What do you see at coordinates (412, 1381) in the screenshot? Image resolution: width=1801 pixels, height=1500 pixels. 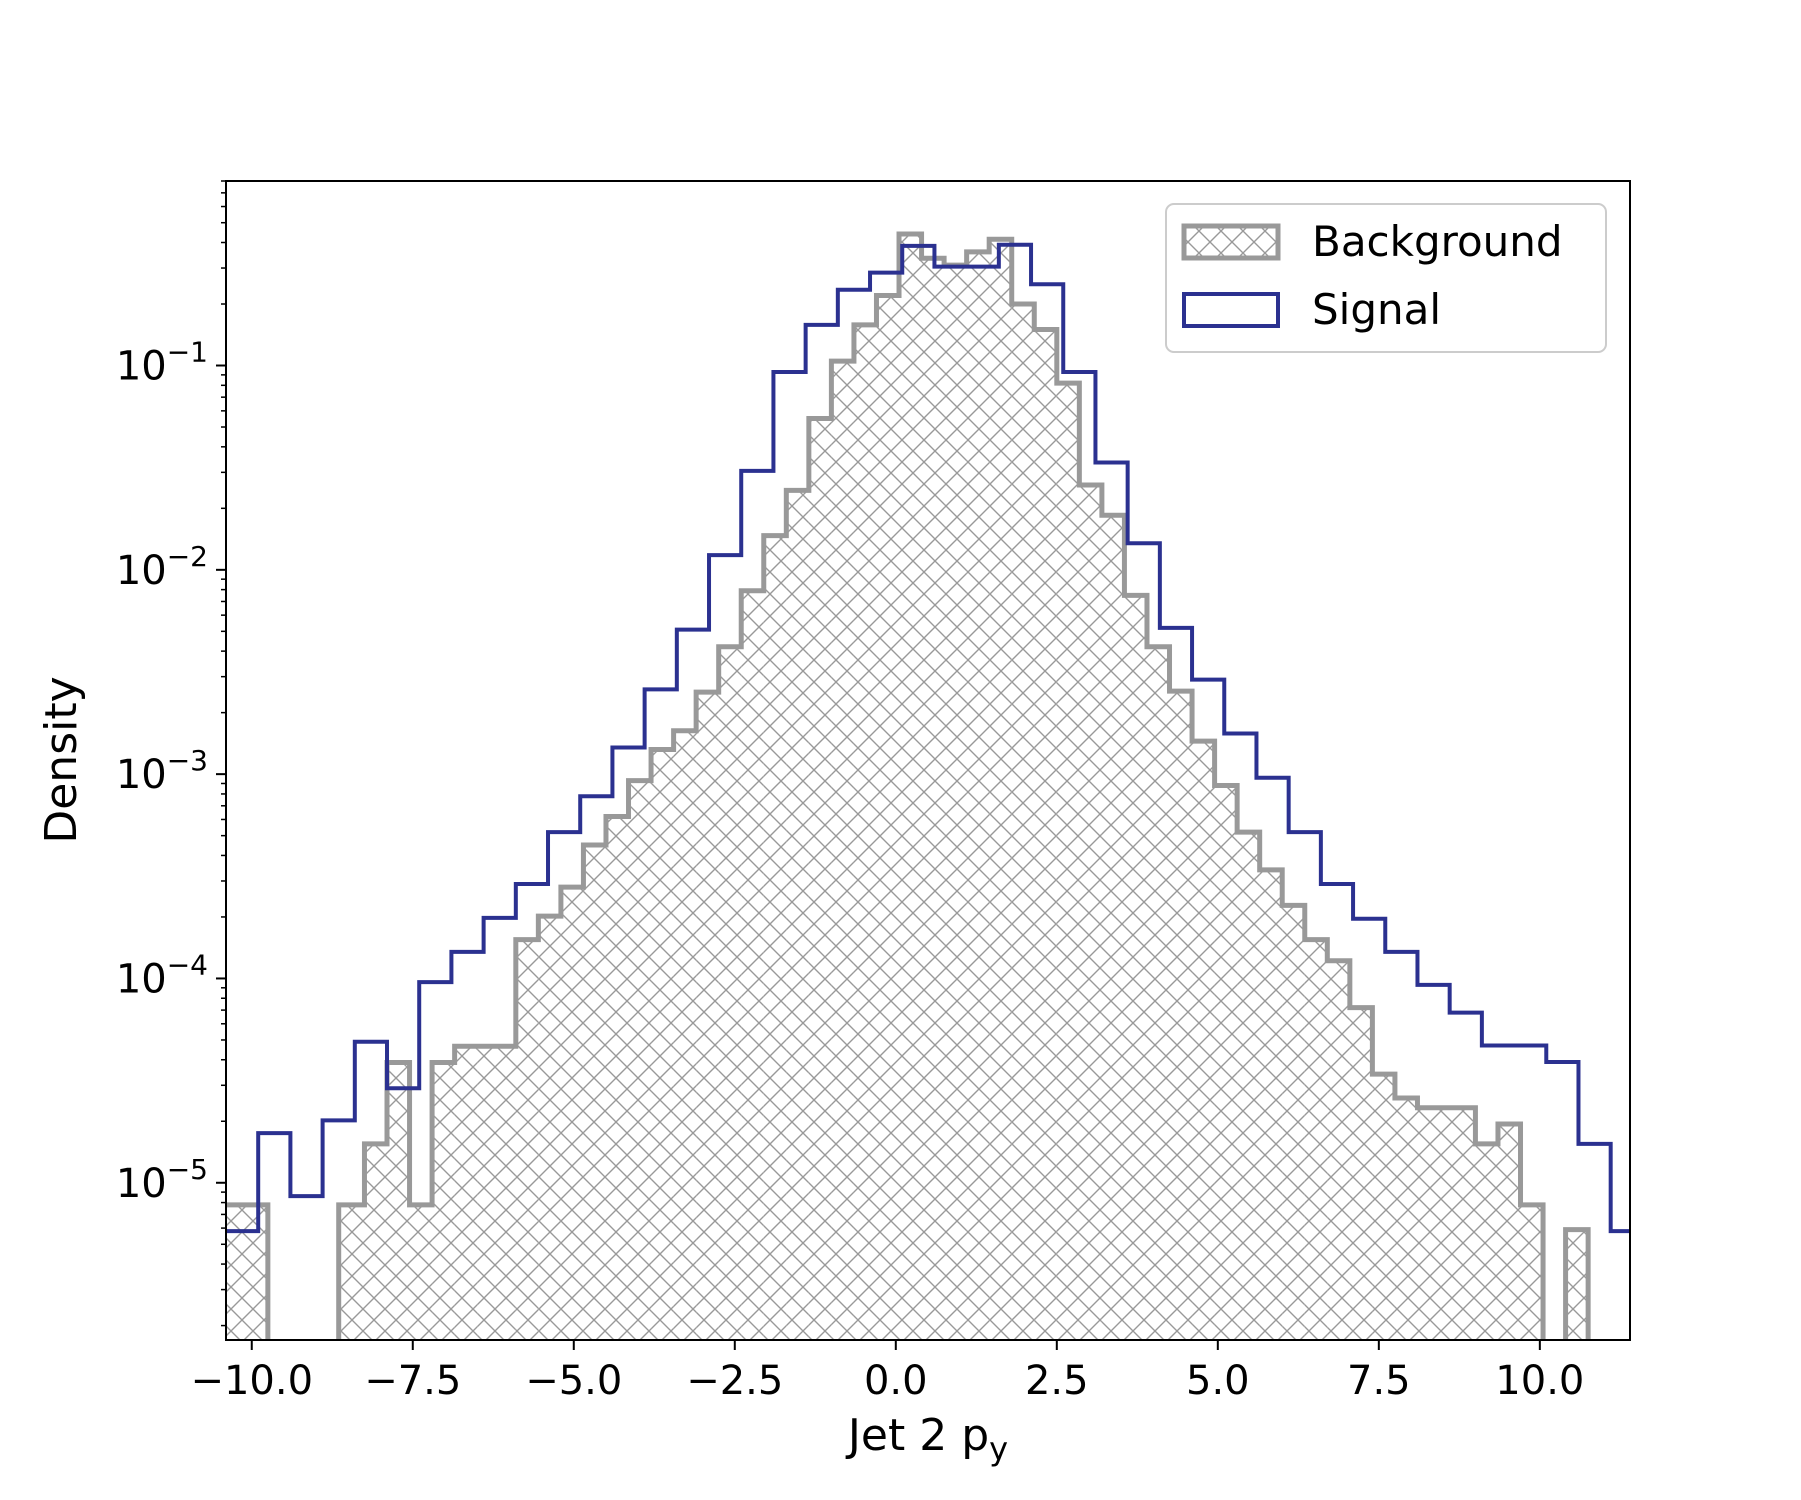 I see `x-tick-label: −7.5` at bounding box center [412, 1381].